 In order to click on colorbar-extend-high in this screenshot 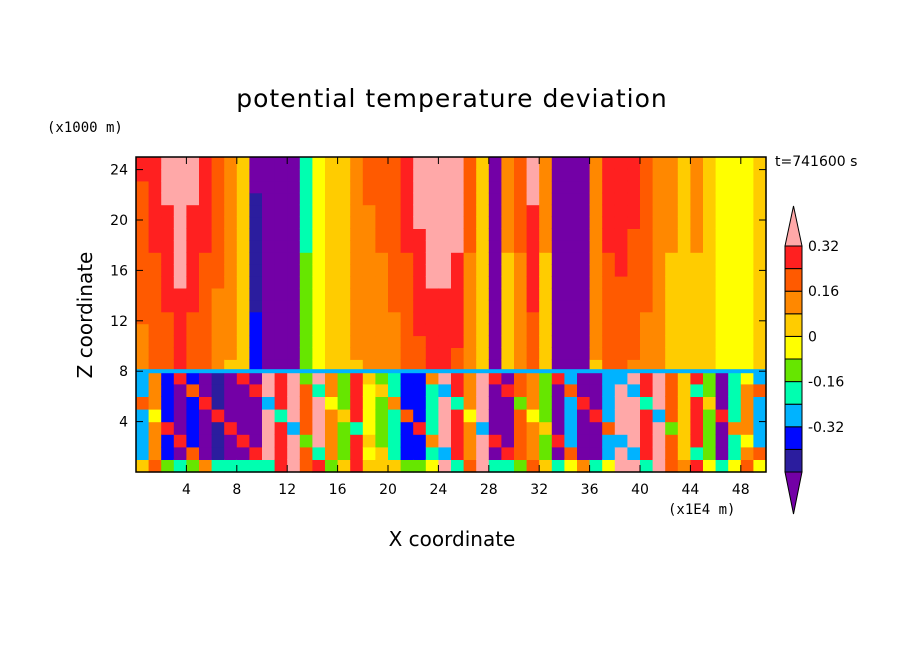, I will do `click(793, 226)`.